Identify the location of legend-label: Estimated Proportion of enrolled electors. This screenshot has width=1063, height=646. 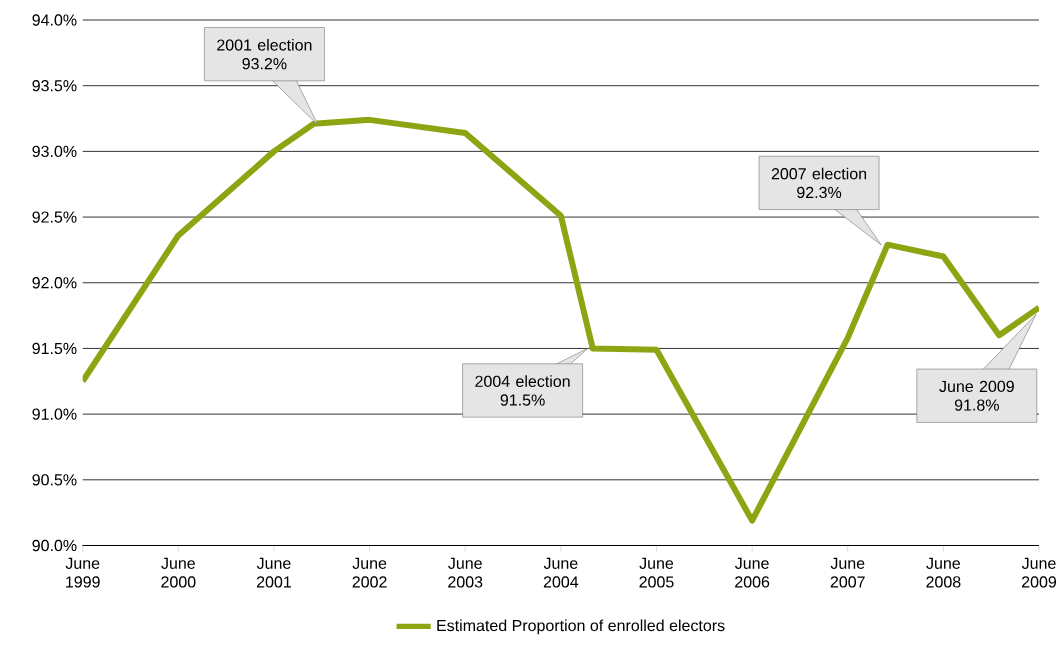
(581, 627).